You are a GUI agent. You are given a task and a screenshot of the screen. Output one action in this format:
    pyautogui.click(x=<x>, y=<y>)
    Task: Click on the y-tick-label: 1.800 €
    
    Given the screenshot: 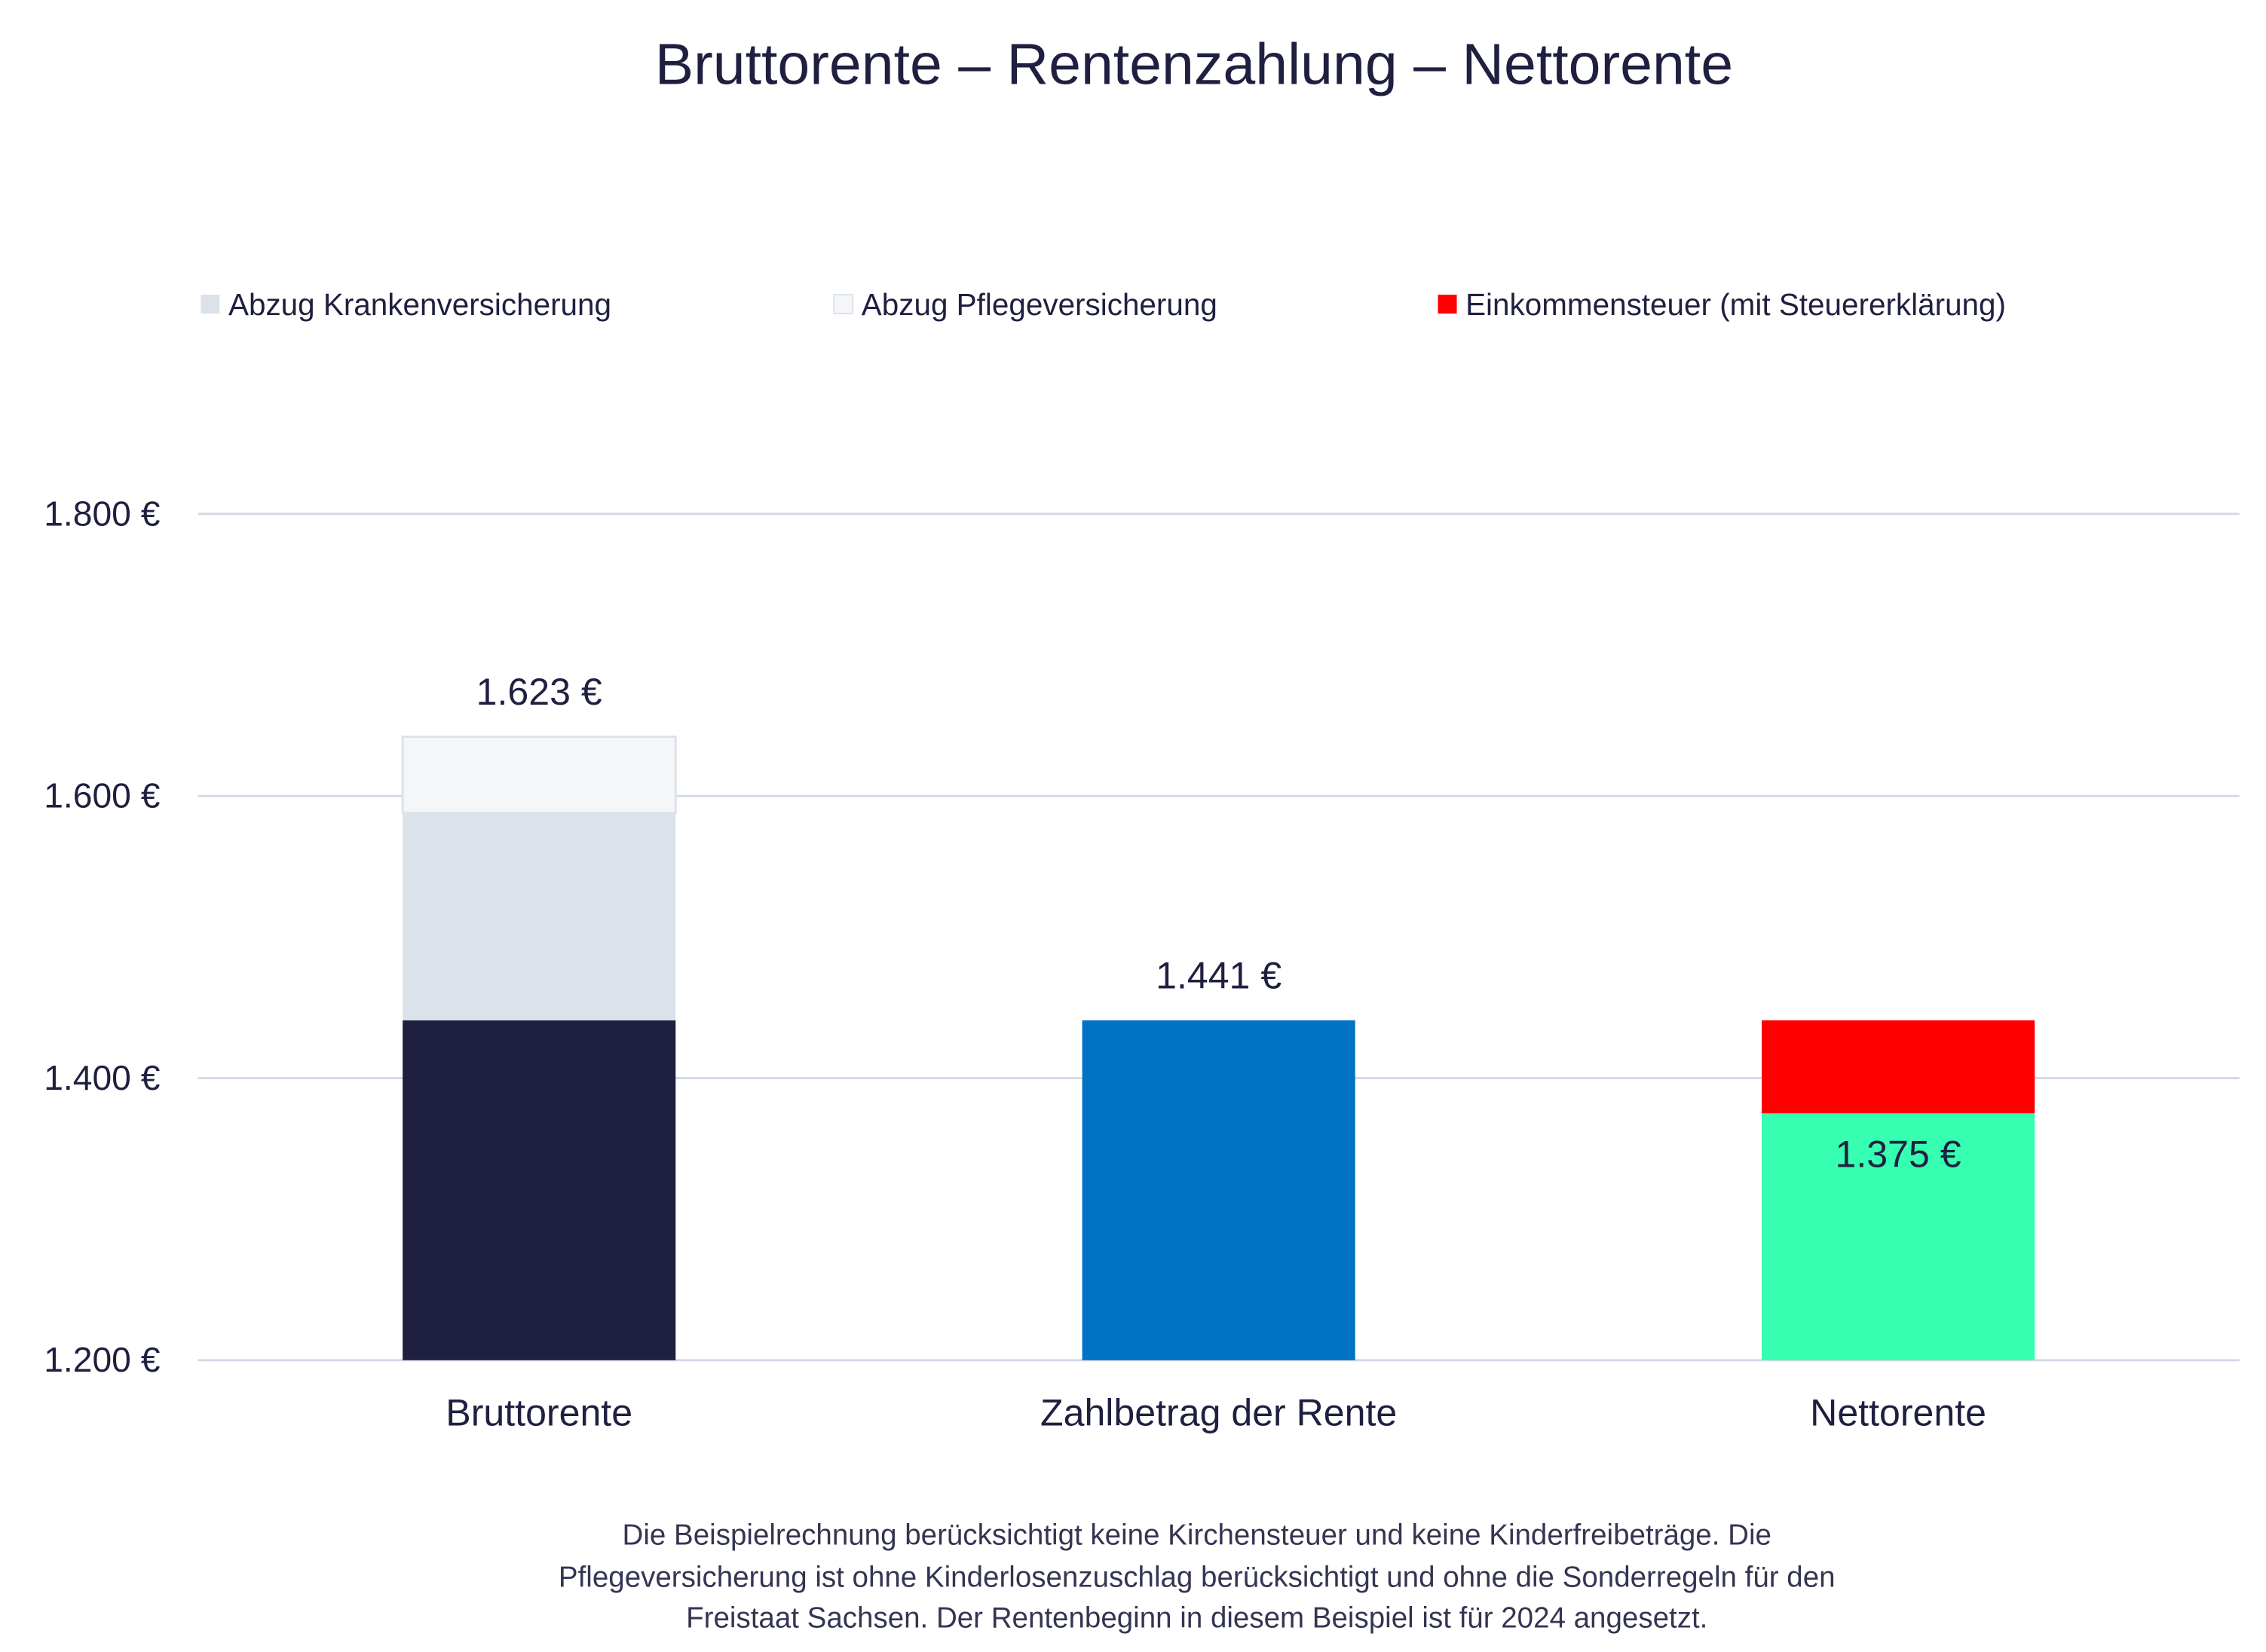 What is the action you would take?
    pyautogui.click(x=102, y=514)
    